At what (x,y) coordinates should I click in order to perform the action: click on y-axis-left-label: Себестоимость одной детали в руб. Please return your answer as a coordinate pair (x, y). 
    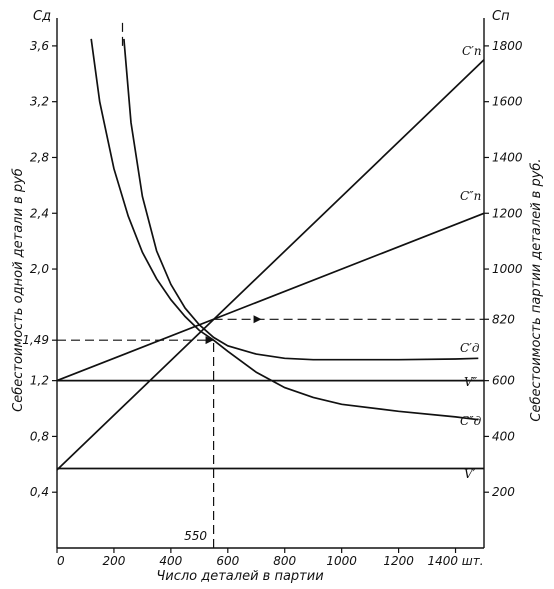
    Looking at the image, I should click on (18, 290).